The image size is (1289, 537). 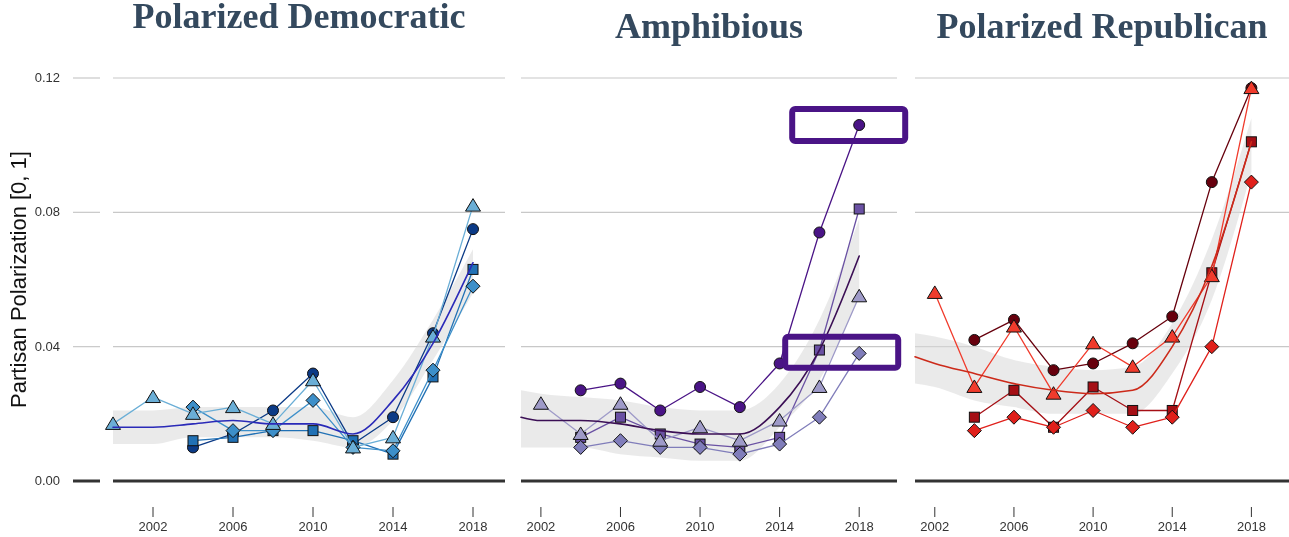 What do you see at coordinates (47, 346) in the screenshot?
I see `y-tick-label: 0.04` at bounding box center [47, 346].